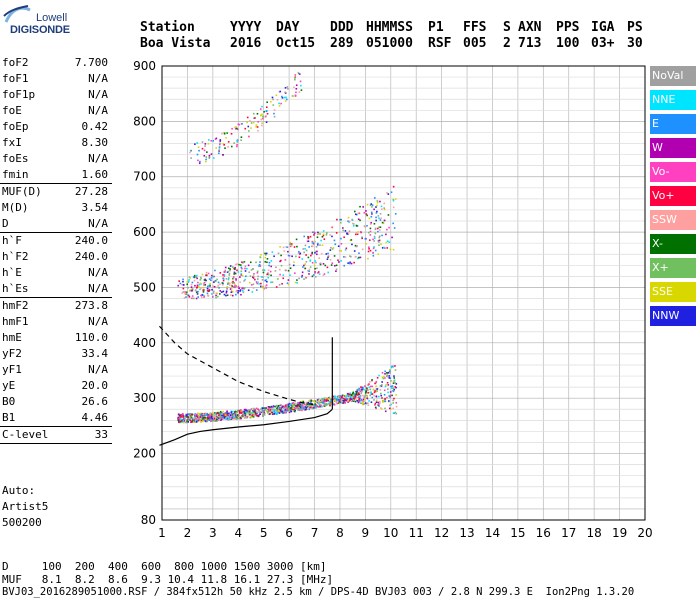  I want to click on logo-line1: Lowell, so click(52, 18).